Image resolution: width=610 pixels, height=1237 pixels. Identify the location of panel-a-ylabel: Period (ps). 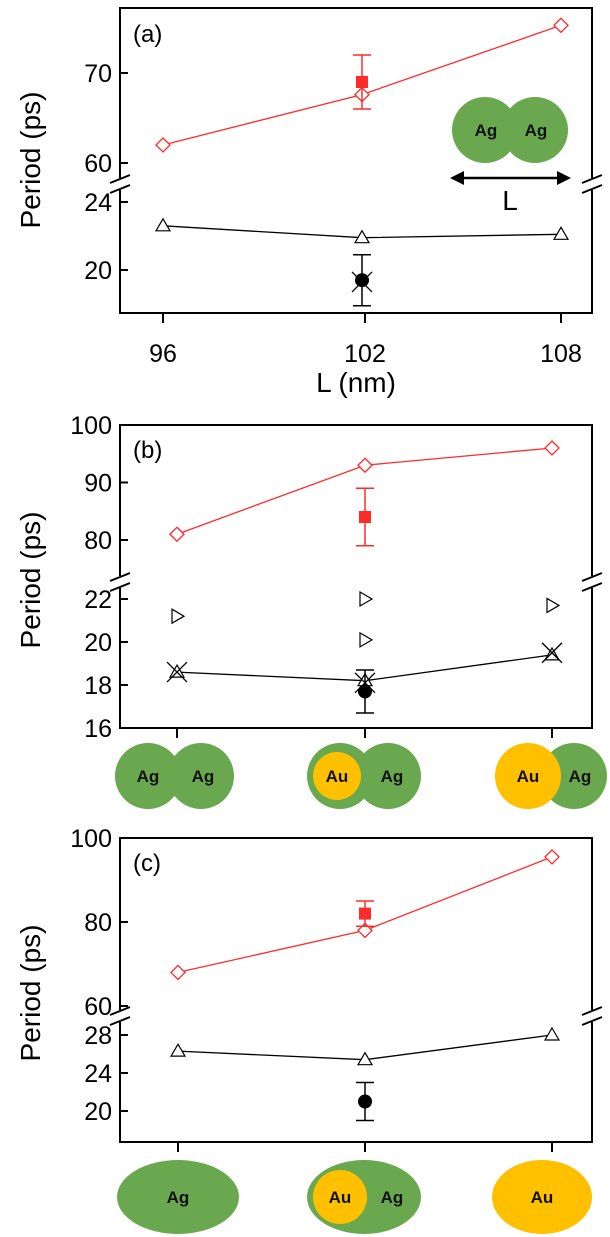
(30, 160).